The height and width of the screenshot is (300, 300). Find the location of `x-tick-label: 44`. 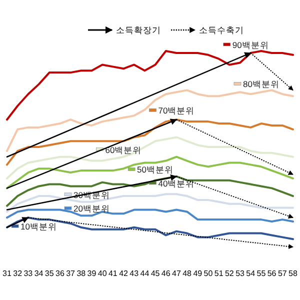

x-tick-label: 44 is located at coordinates (145, 273).